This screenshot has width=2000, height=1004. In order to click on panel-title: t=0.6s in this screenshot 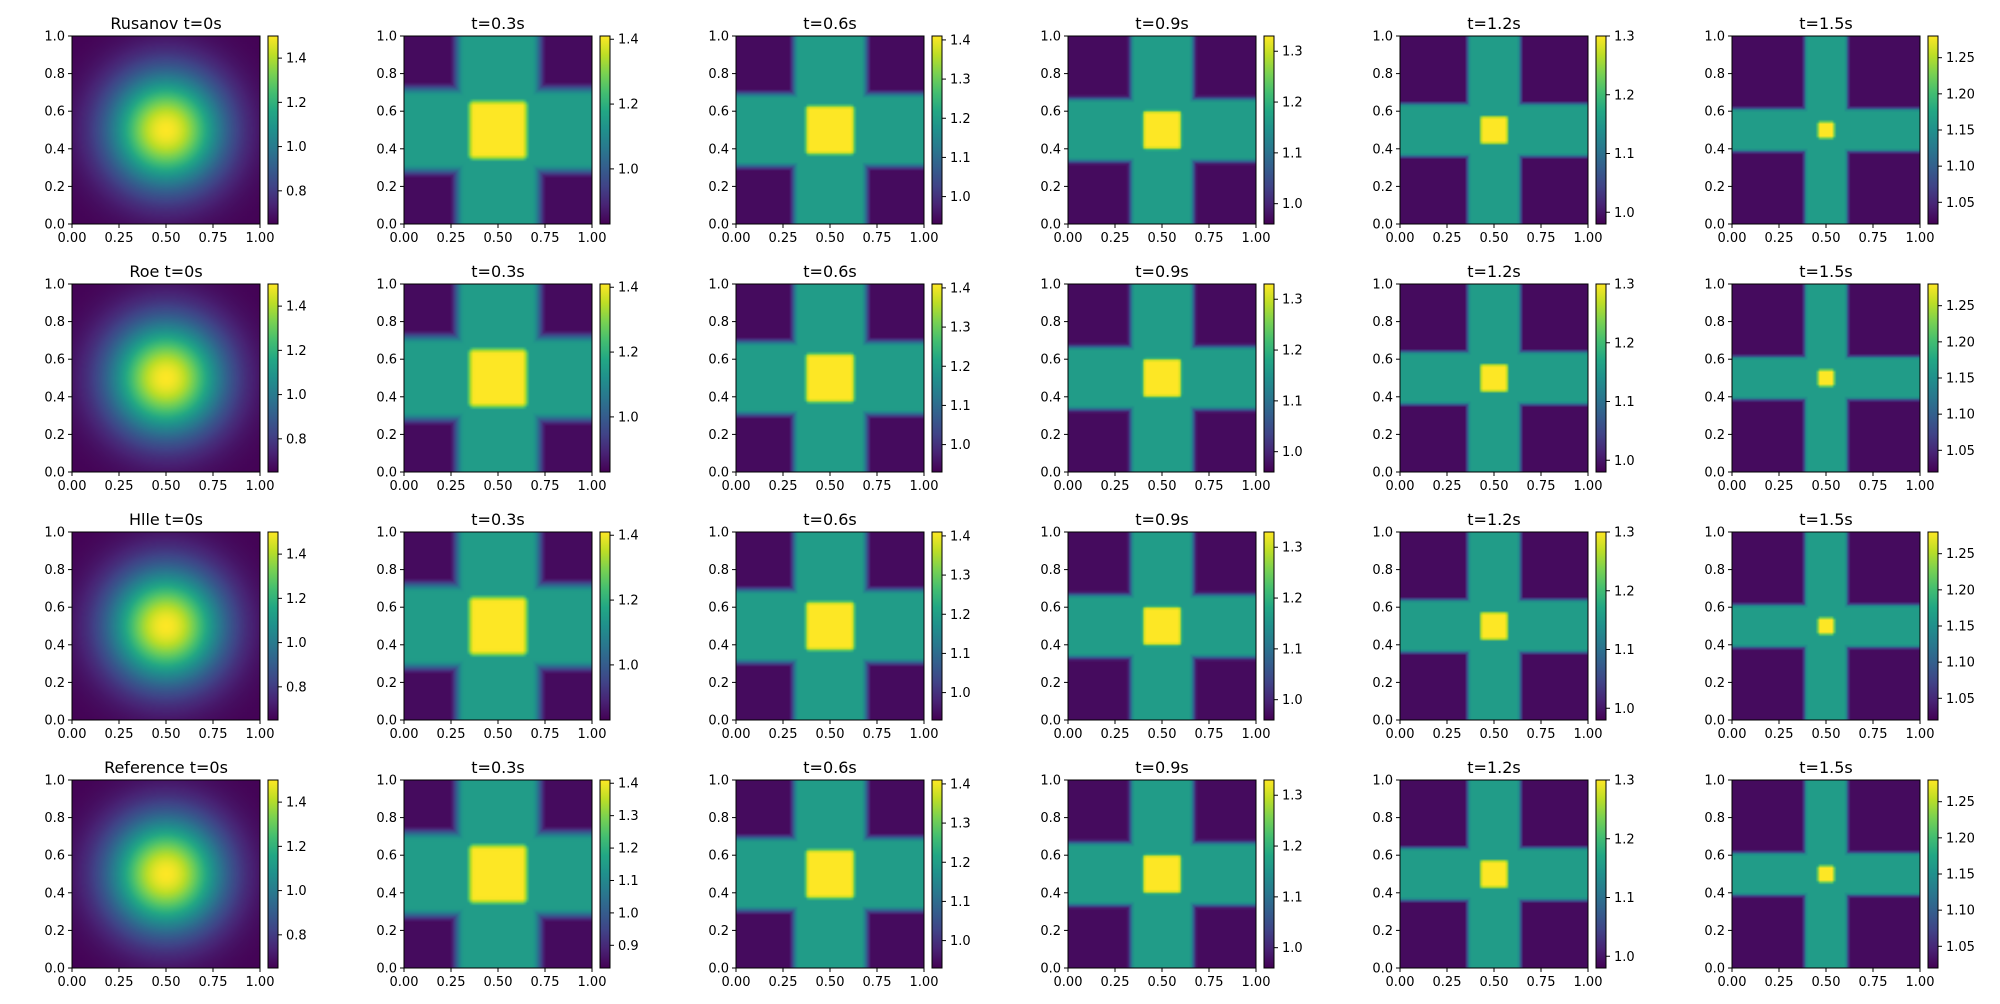, I will do `click(829, 23)`.